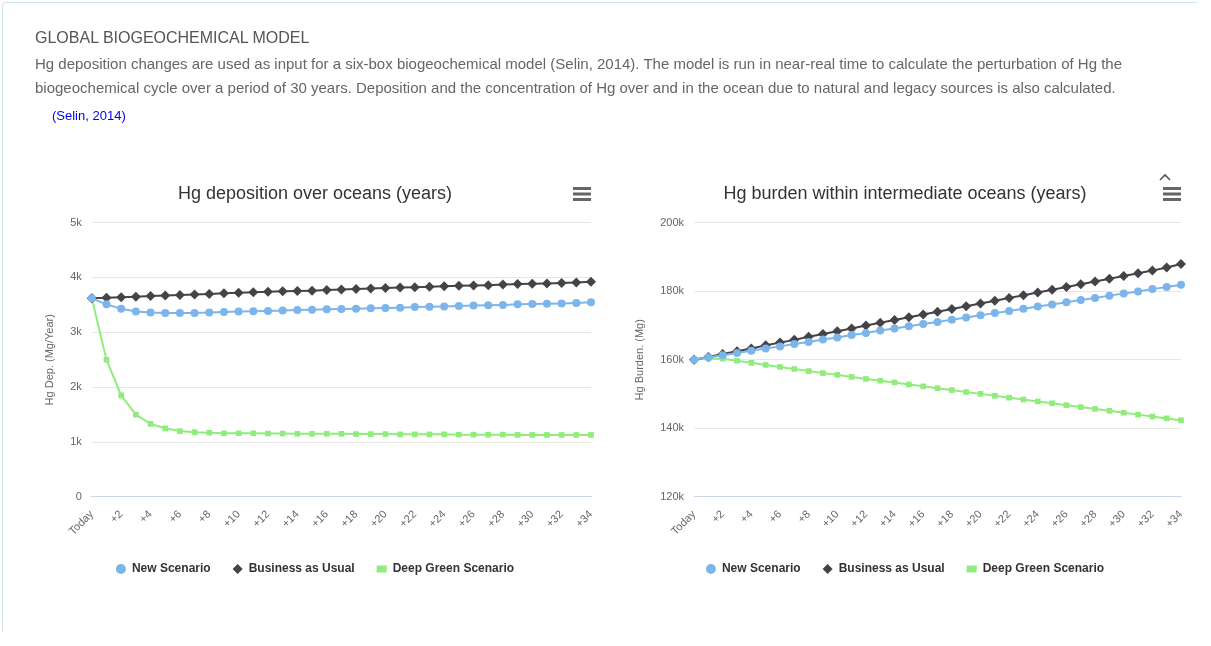 This screenshot has width=1211, height=646. What do you see at coordinates (638, 360) in the screenshot?
I see `y-axis-title: Hg Burden. (Mg)` at bounding box center [638, 360].